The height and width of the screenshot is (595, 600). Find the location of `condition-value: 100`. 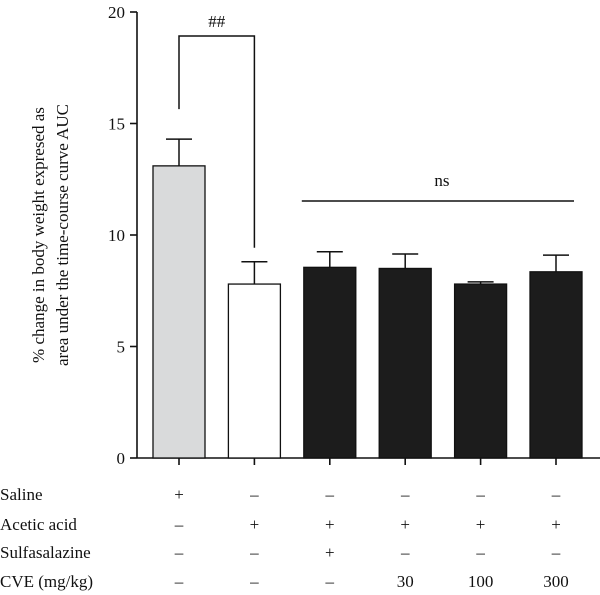

condition-value: 100 is located at coordinates (481, 581).